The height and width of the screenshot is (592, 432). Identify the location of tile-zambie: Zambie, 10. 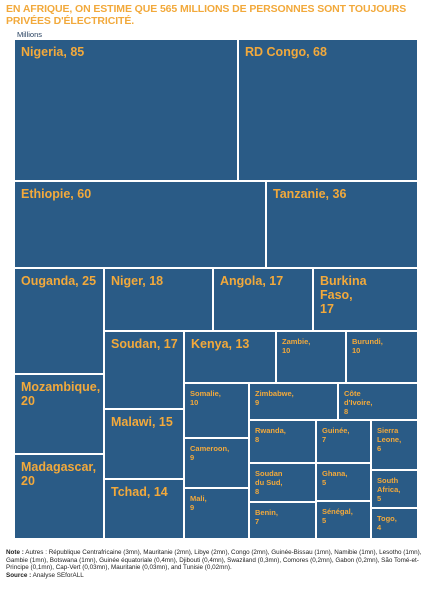
(311, 357).